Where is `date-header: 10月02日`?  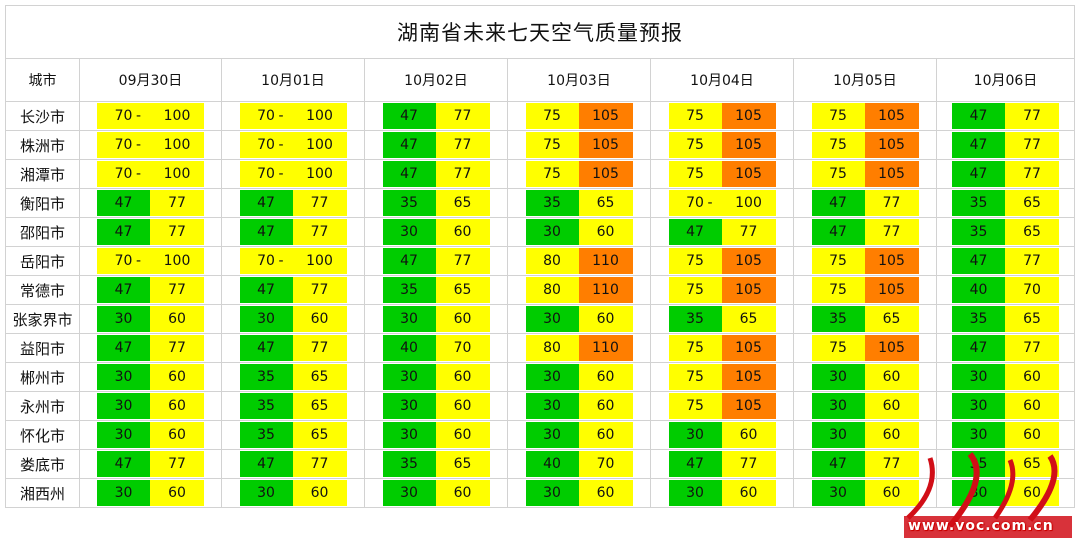 date-header: 10月02日 is located at coordinates (436, 80).